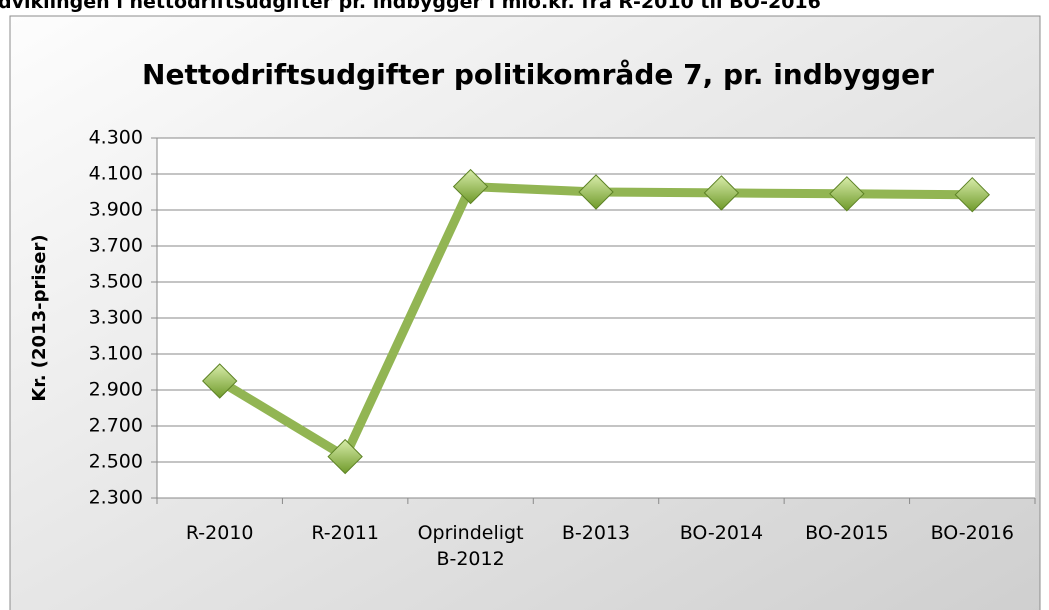 The height and width of the screenshot is (610, 1049). What do you see at coordinates (116, 462) in the screenshot?
I see `y-tick-label: 2.500` at bounding box center [116, 462].